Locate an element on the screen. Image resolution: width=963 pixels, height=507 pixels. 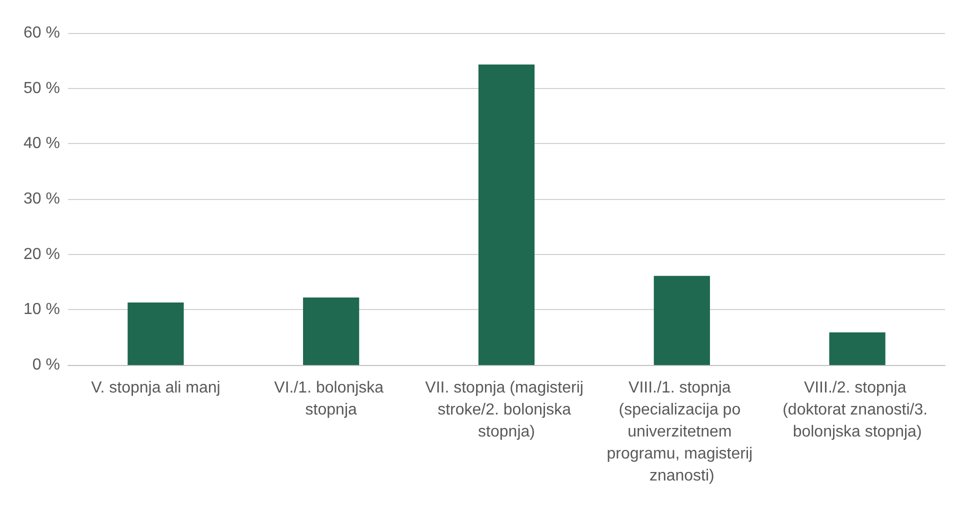
y-tick-label: 30 % is located at coordinates (42, 199).